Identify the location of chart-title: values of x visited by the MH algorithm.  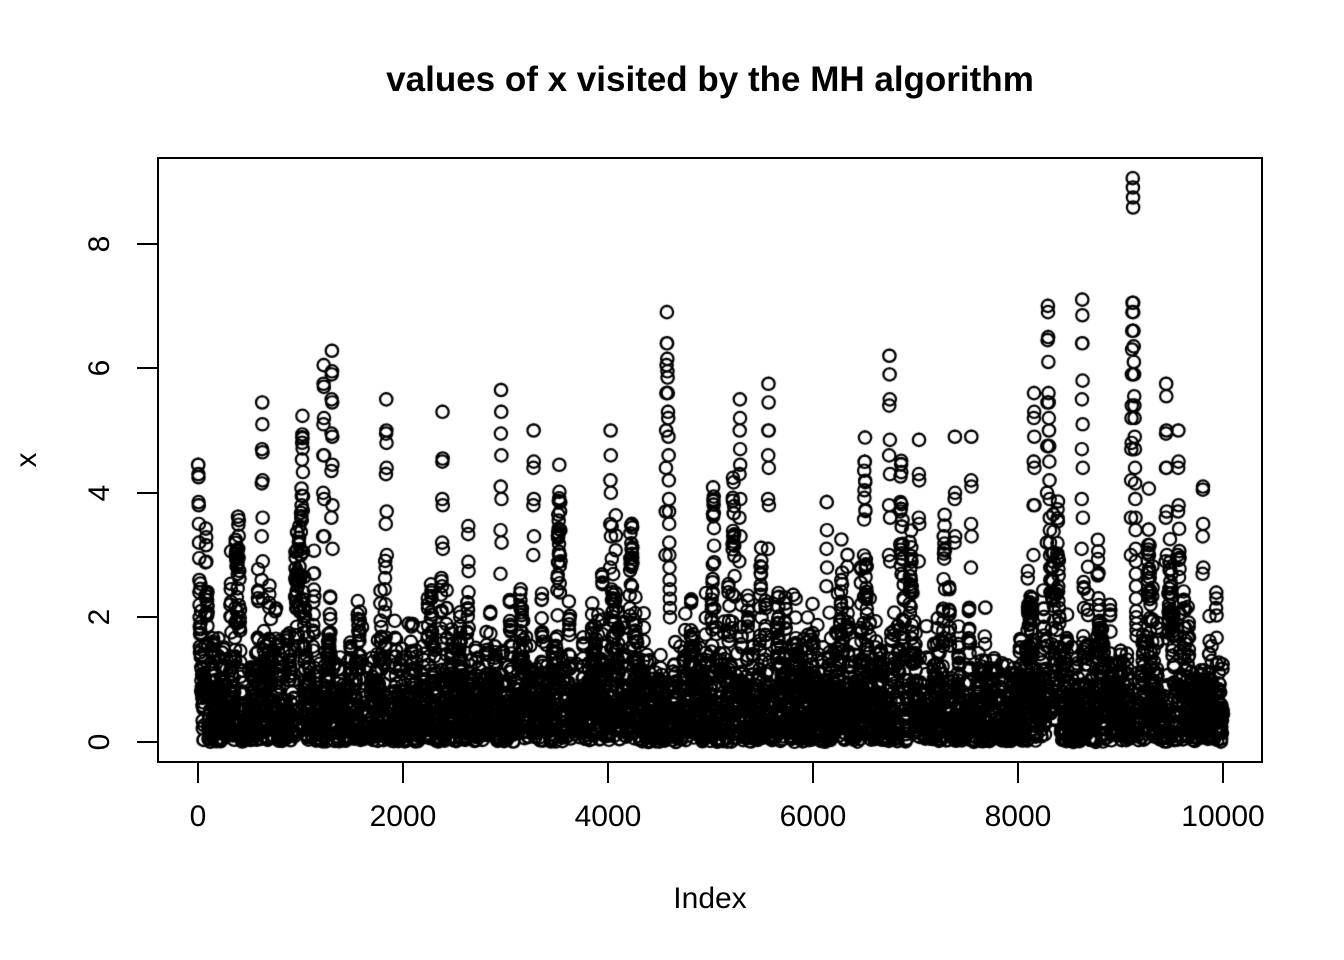
(710, 79).